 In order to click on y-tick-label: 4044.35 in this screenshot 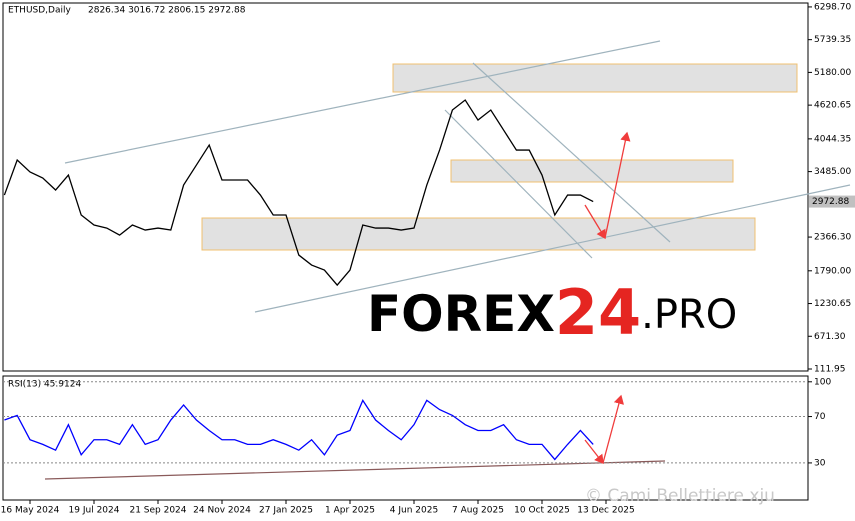, I will do `click(832, 139)`.